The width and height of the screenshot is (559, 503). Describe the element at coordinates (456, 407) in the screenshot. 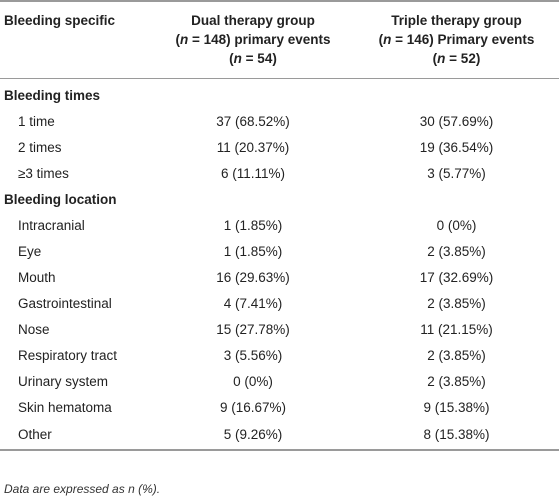

I see `triple-therapy-value: 9 (15.38%)` at that location.